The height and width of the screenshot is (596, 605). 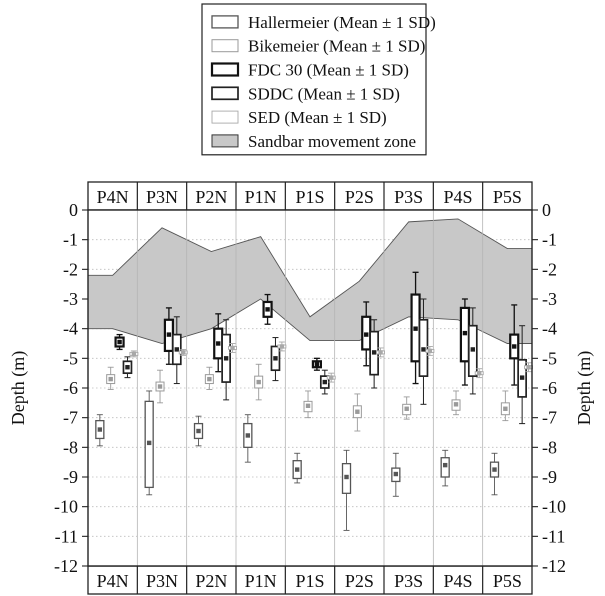 I want to click on box-1-P2S, so click(x=357, y=412).